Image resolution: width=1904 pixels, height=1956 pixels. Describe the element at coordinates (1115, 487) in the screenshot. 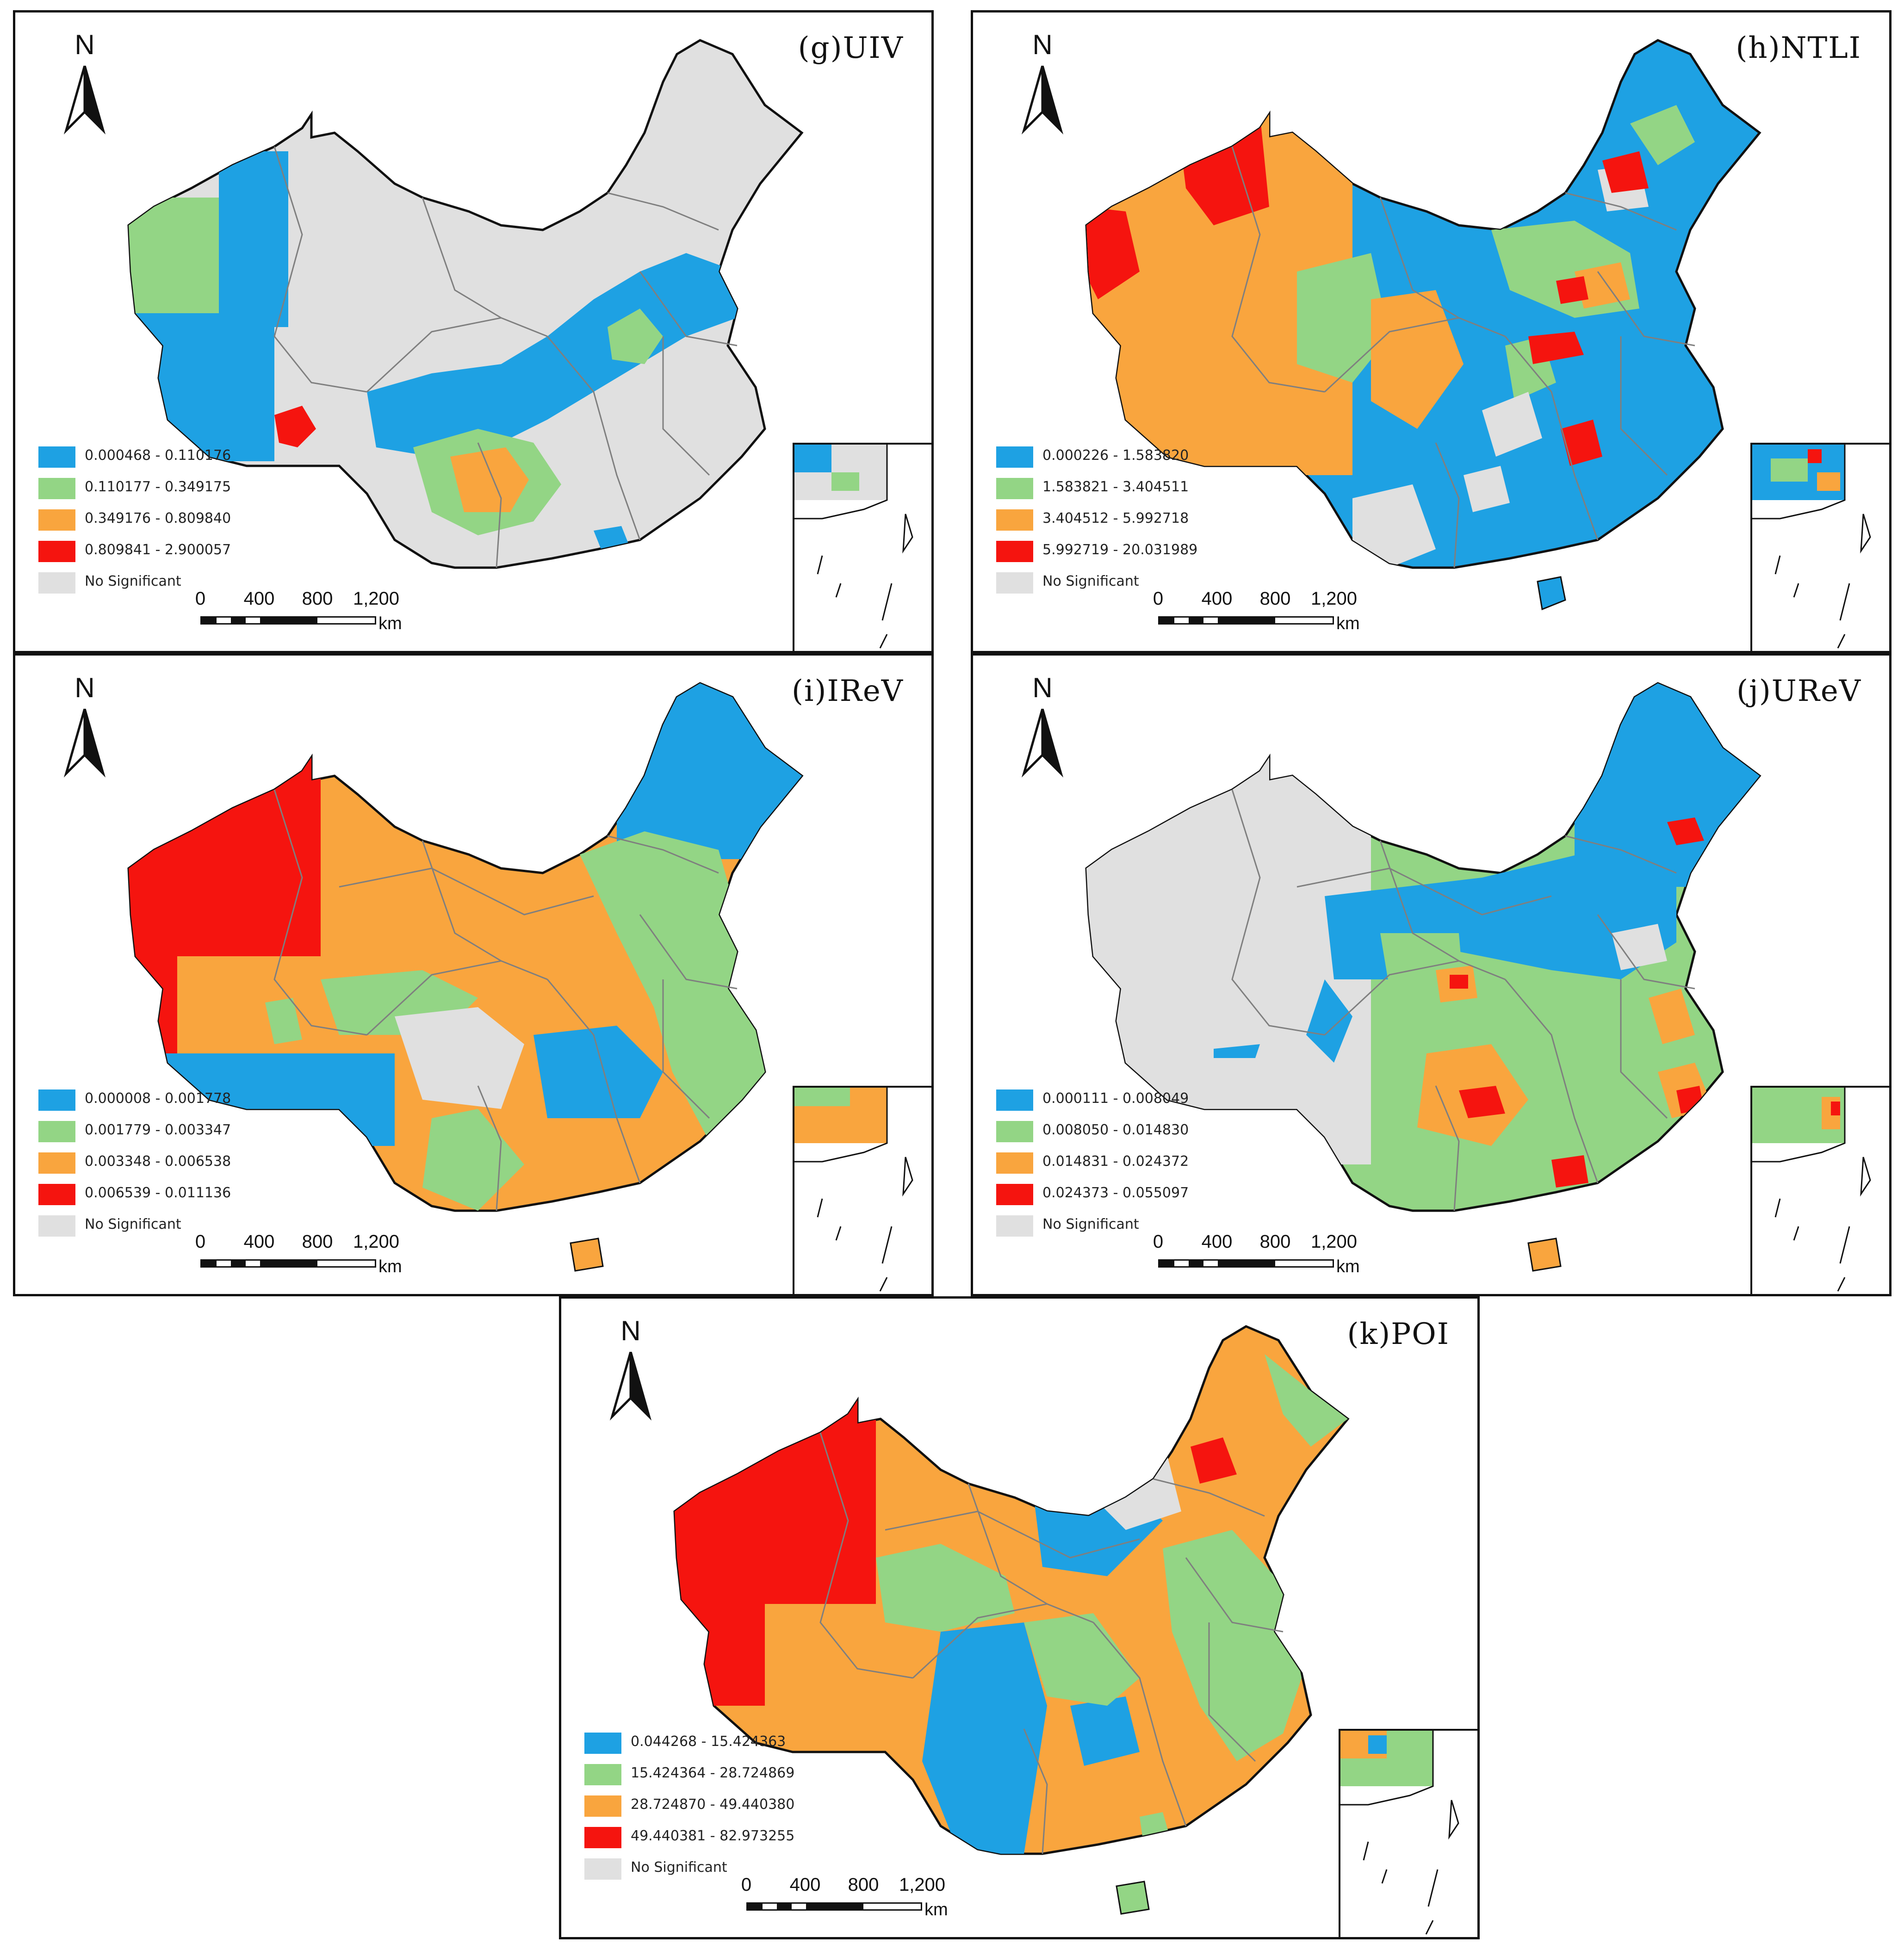

I see `legend-label: 1.583821 - 3.404511` at that location.